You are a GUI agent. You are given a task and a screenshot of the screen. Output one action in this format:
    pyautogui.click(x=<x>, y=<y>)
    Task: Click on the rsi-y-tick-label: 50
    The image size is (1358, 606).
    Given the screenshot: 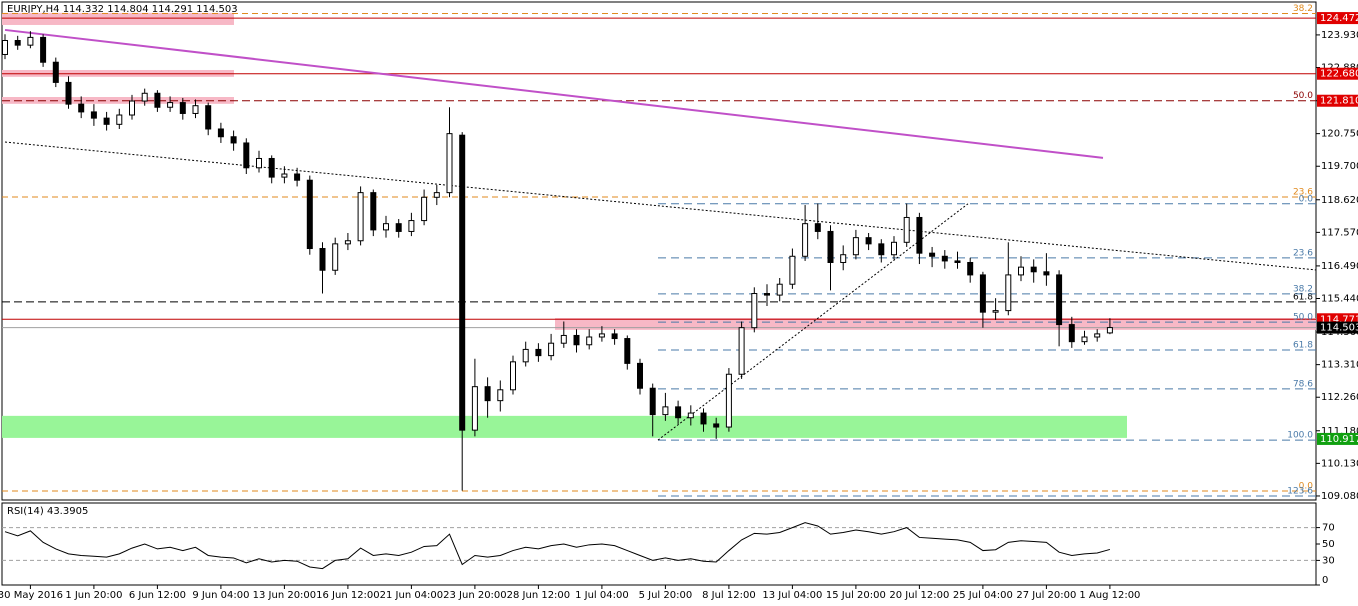 What is the action you would take?
    pyautogui.click(x=1328, y=544)
    